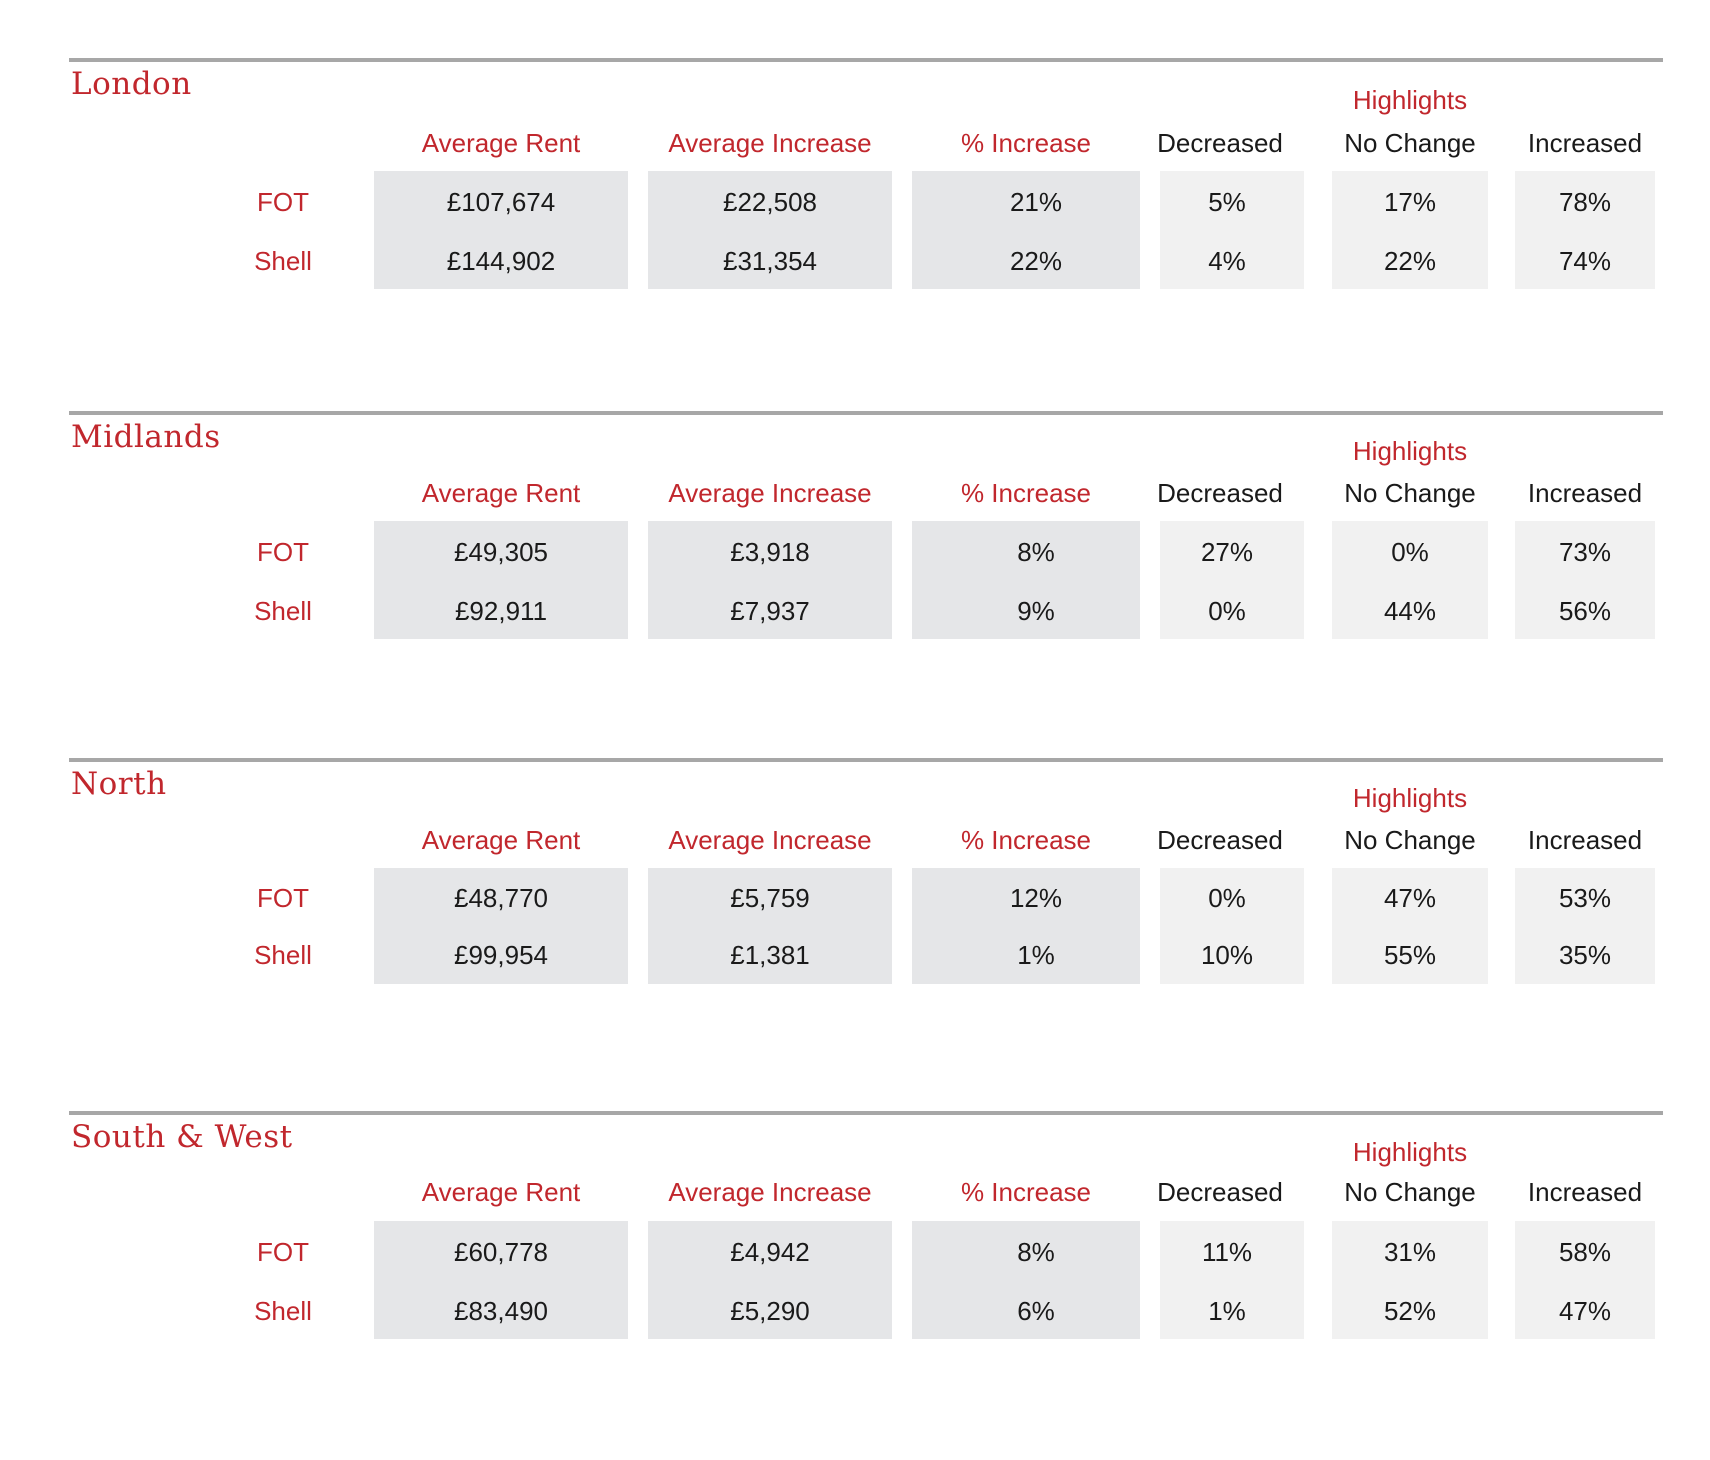  I want to click on cell-increased: 56%, so click(1585, 611).